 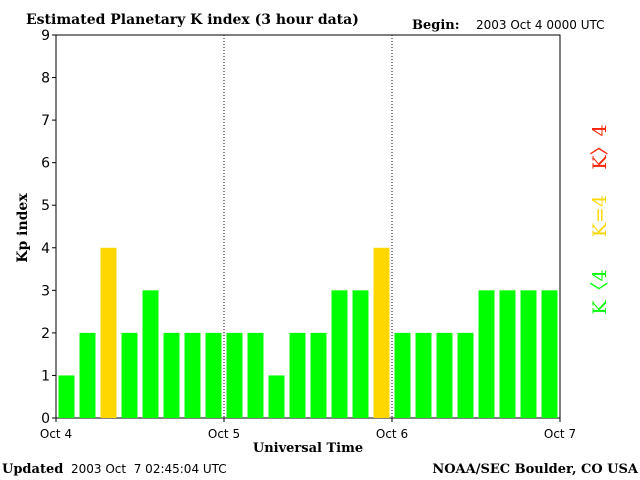 What do you see at coordinates (45, 36) in the screenshot?
I see `y-tick-label: 9` at bounding box center [45, 36].